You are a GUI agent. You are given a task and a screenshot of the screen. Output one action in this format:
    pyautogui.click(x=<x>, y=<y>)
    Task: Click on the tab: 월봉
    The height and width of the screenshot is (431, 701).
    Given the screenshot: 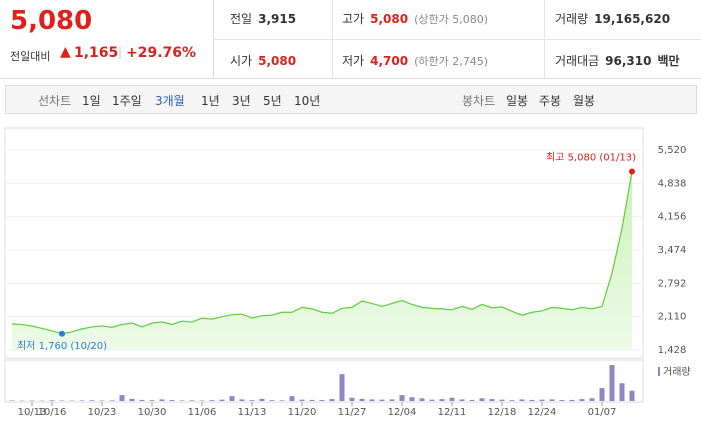 What is the action you would take?
    pyautogui.click(x=584, y=101)
    